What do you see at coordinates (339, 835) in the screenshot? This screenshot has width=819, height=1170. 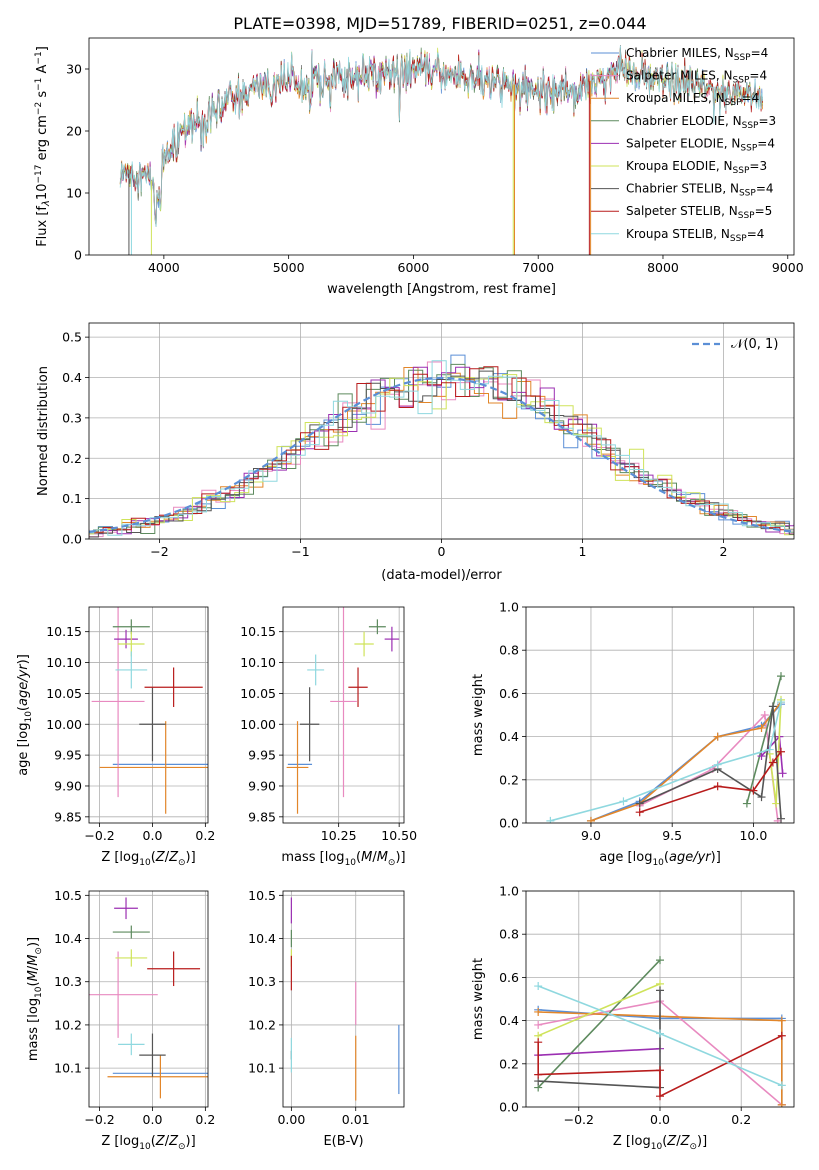 I see `x-tick-label: 10.25` at bounding box center [339, 835].